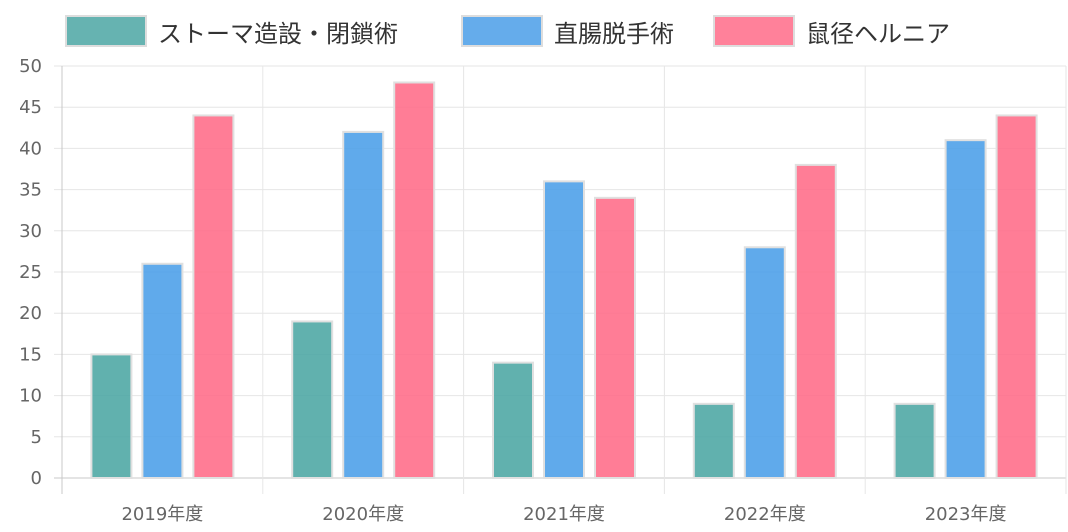 The height and width of the screenshot is (532, 1068). I want to click on y-tick-label: 50, so click(30, 66).